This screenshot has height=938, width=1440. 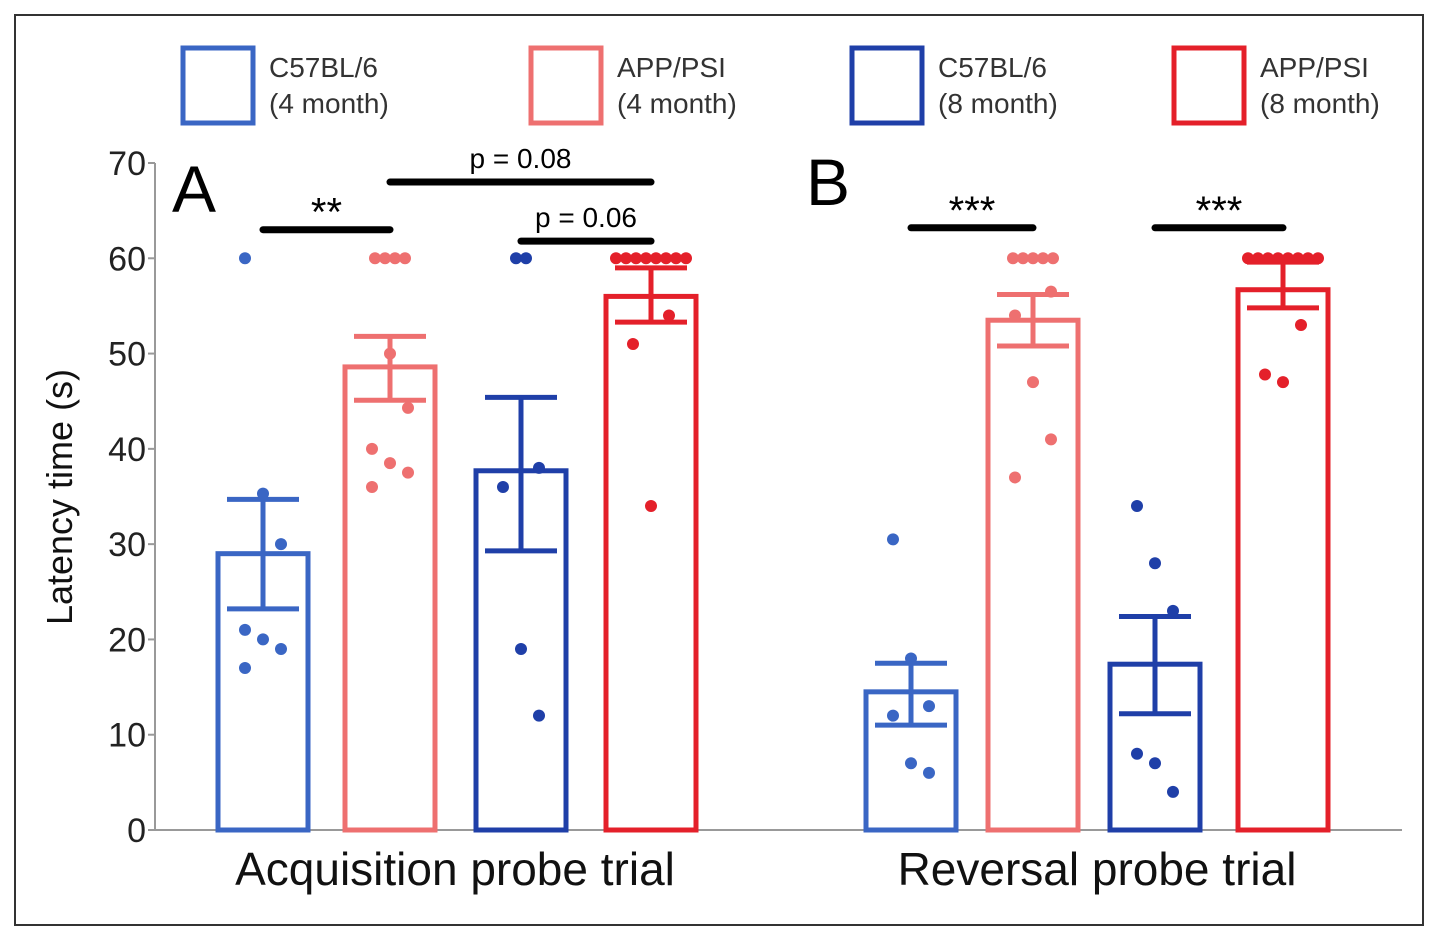 What do you see at coordinates (455, 869) in the screenshot?
I see `x-axis-label: Acquisition probe trial` at bounding box center [455, 869].